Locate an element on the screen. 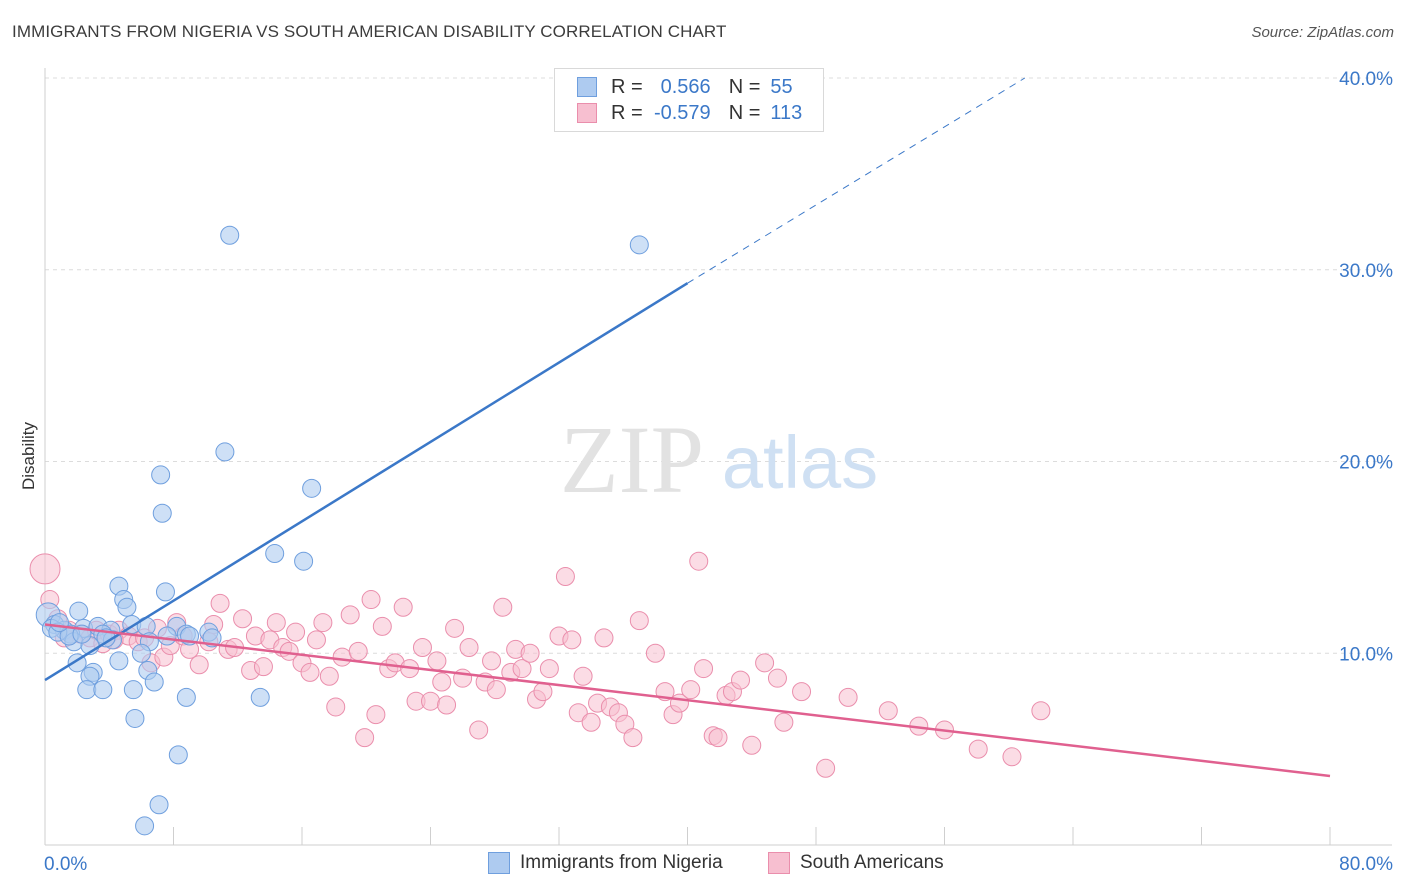  legend-label-nigeria: Immigrants from Nigeria is located at coordinates (621, 862).